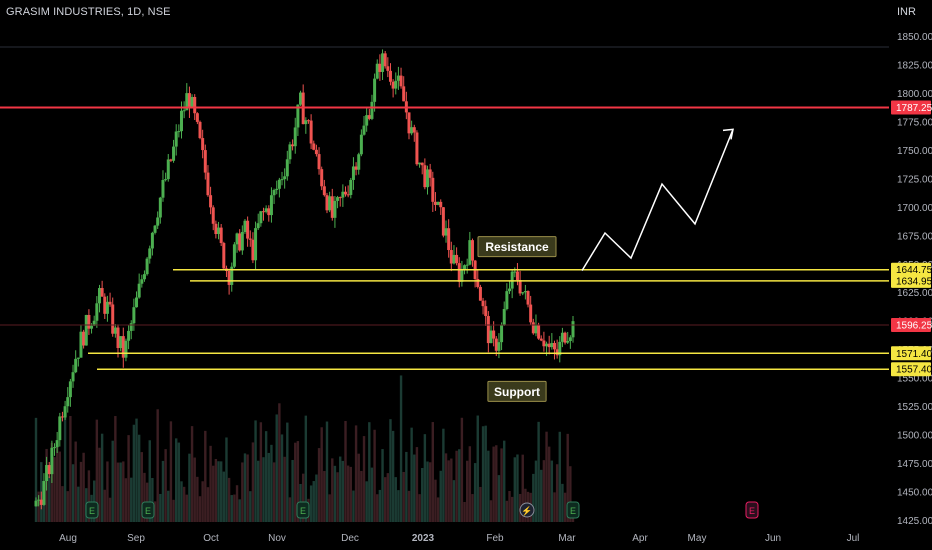 This screenshot has width=932, height=550. Describe the element at coordinates (911, 324) in the screenshot. I see `last-price-tag: 1596.25` at that location.